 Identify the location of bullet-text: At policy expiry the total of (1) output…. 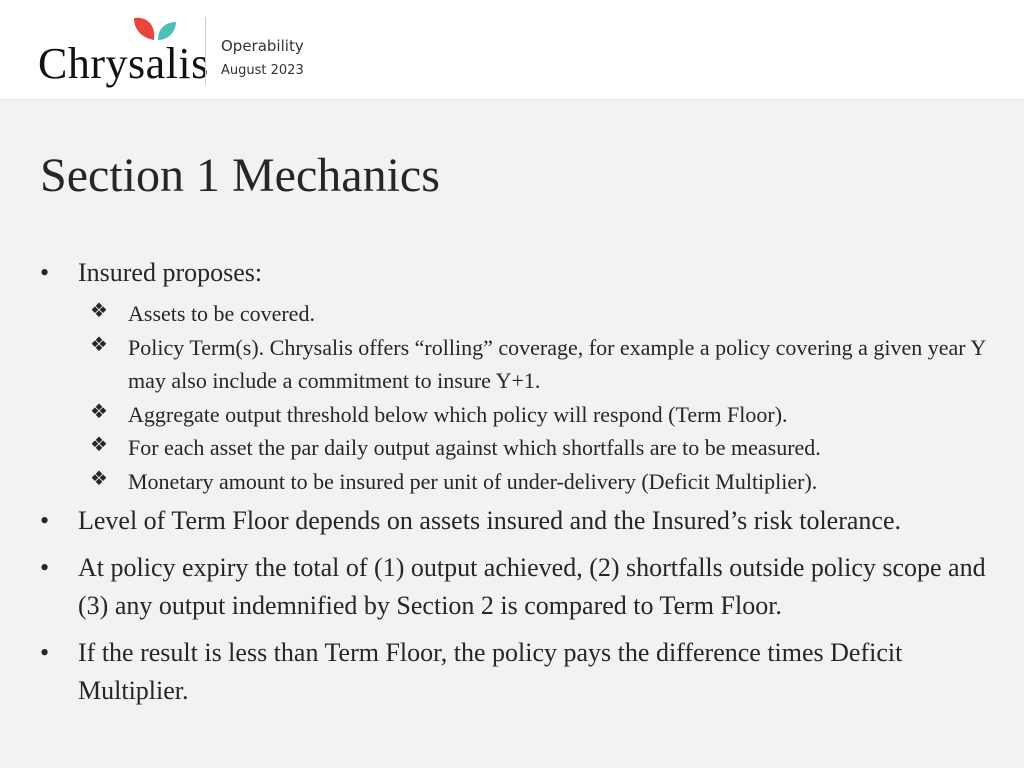
(532, 586).